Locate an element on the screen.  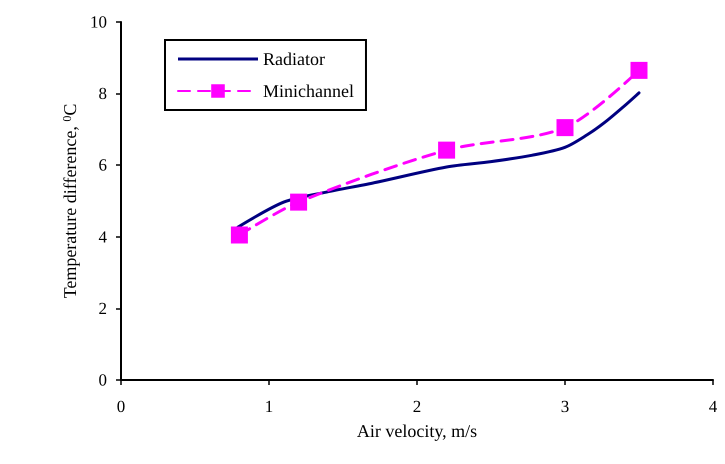
x-tick-label: 2 is located at coordinates (417, 406).